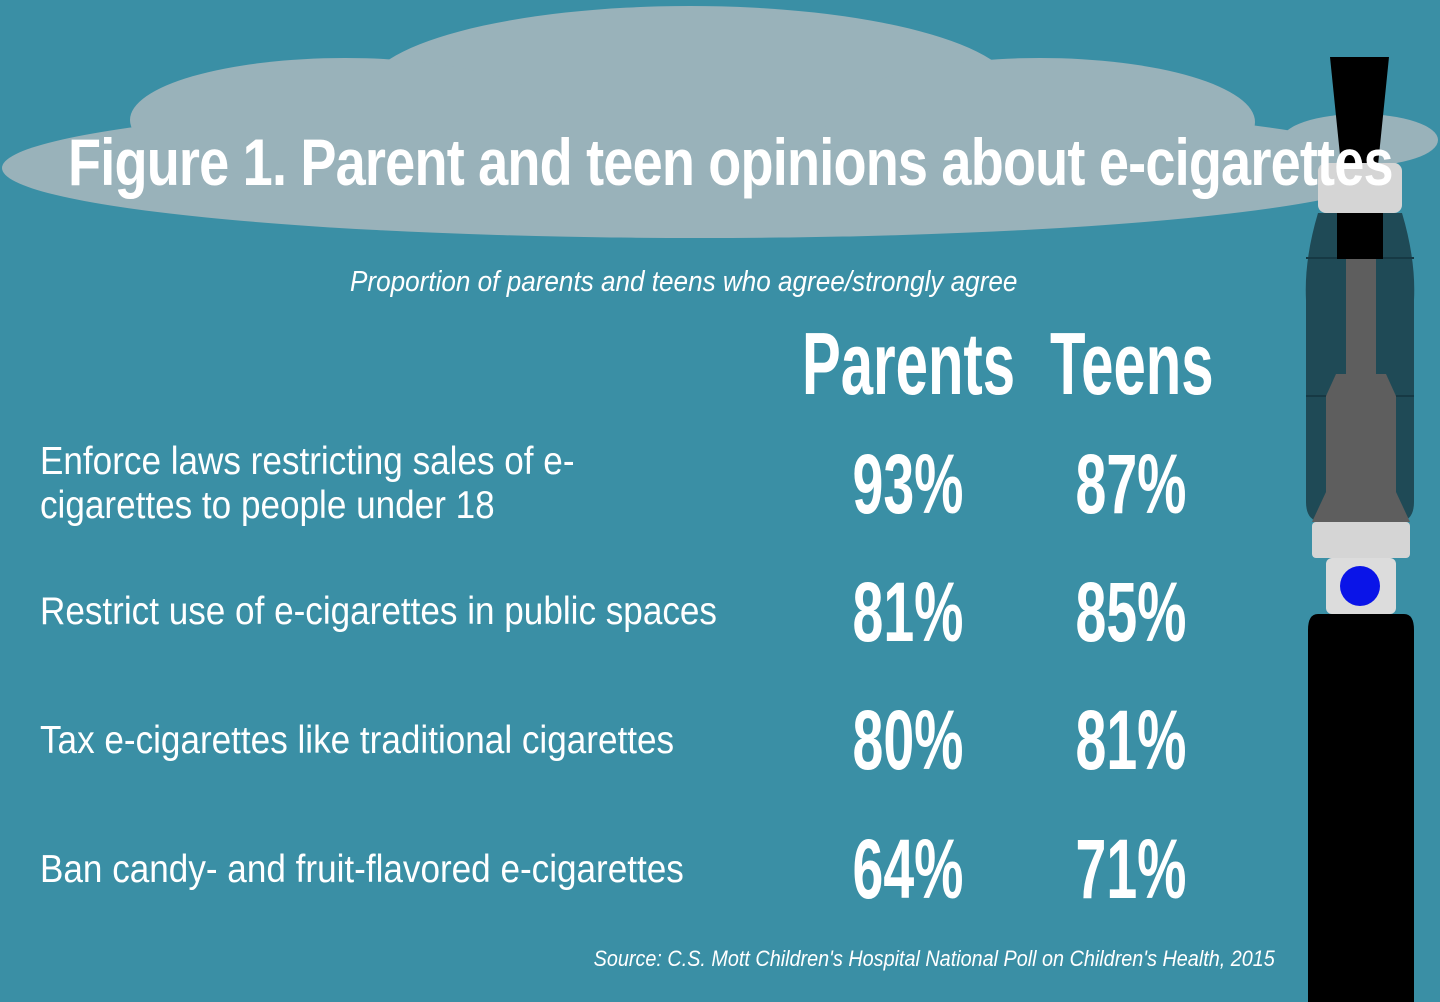  What do you see at coordinates (909, 363) in the screenshot?
I see `column-header-parents: Parents` at bounding box center [909, 363].